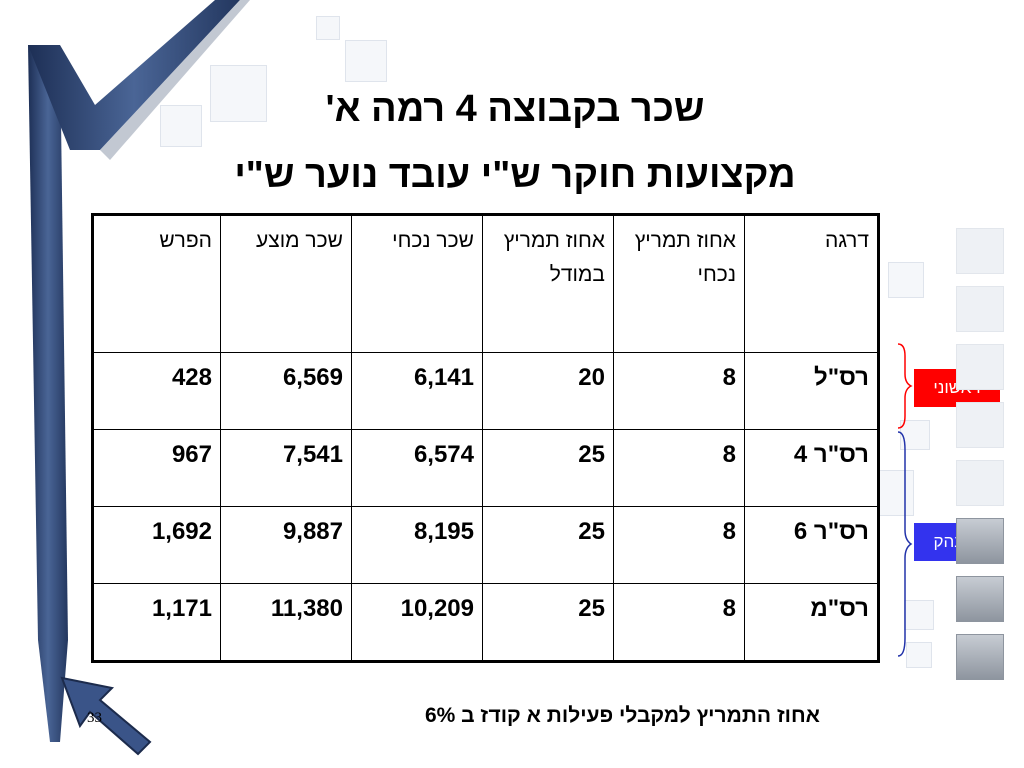 The width and height of the screenshot is (1024, 768). What do you see at coordinates (417, 468) in the screenshot?
I see `cell-current-salary: 6,574` at bounding box center [417, 468].